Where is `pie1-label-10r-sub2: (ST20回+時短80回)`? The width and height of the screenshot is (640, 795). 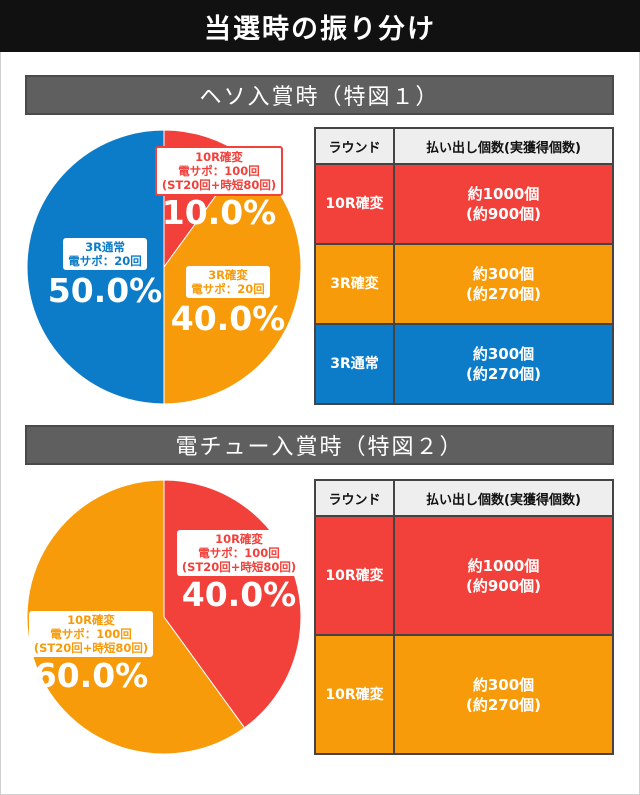
pie1-label-10r-sub2: (ST20回+時短80回) is located at coordinates (219, 185).